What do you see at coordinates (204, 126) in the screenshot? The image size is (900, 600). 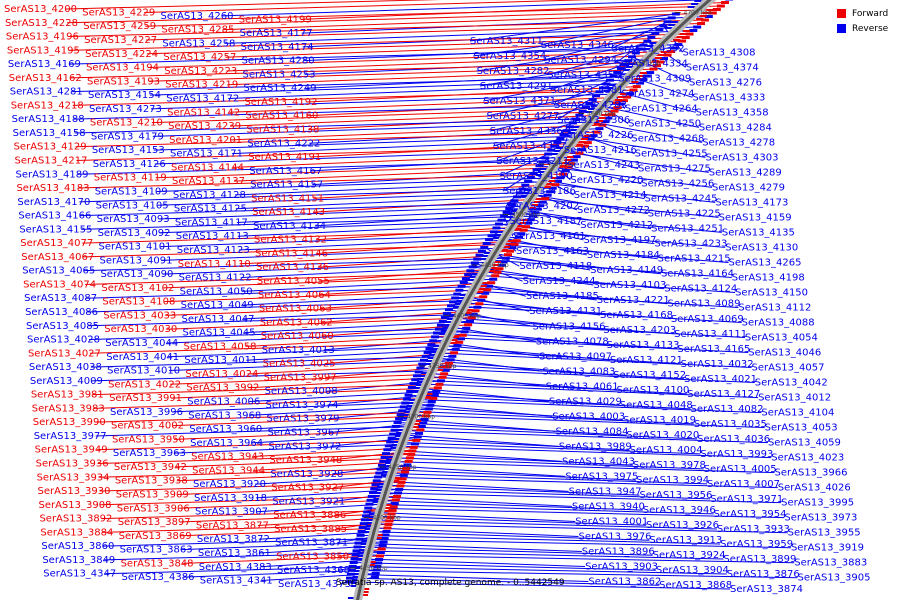 I see `gene-label: SerAS13_4239` at bounding box center [204, 126].